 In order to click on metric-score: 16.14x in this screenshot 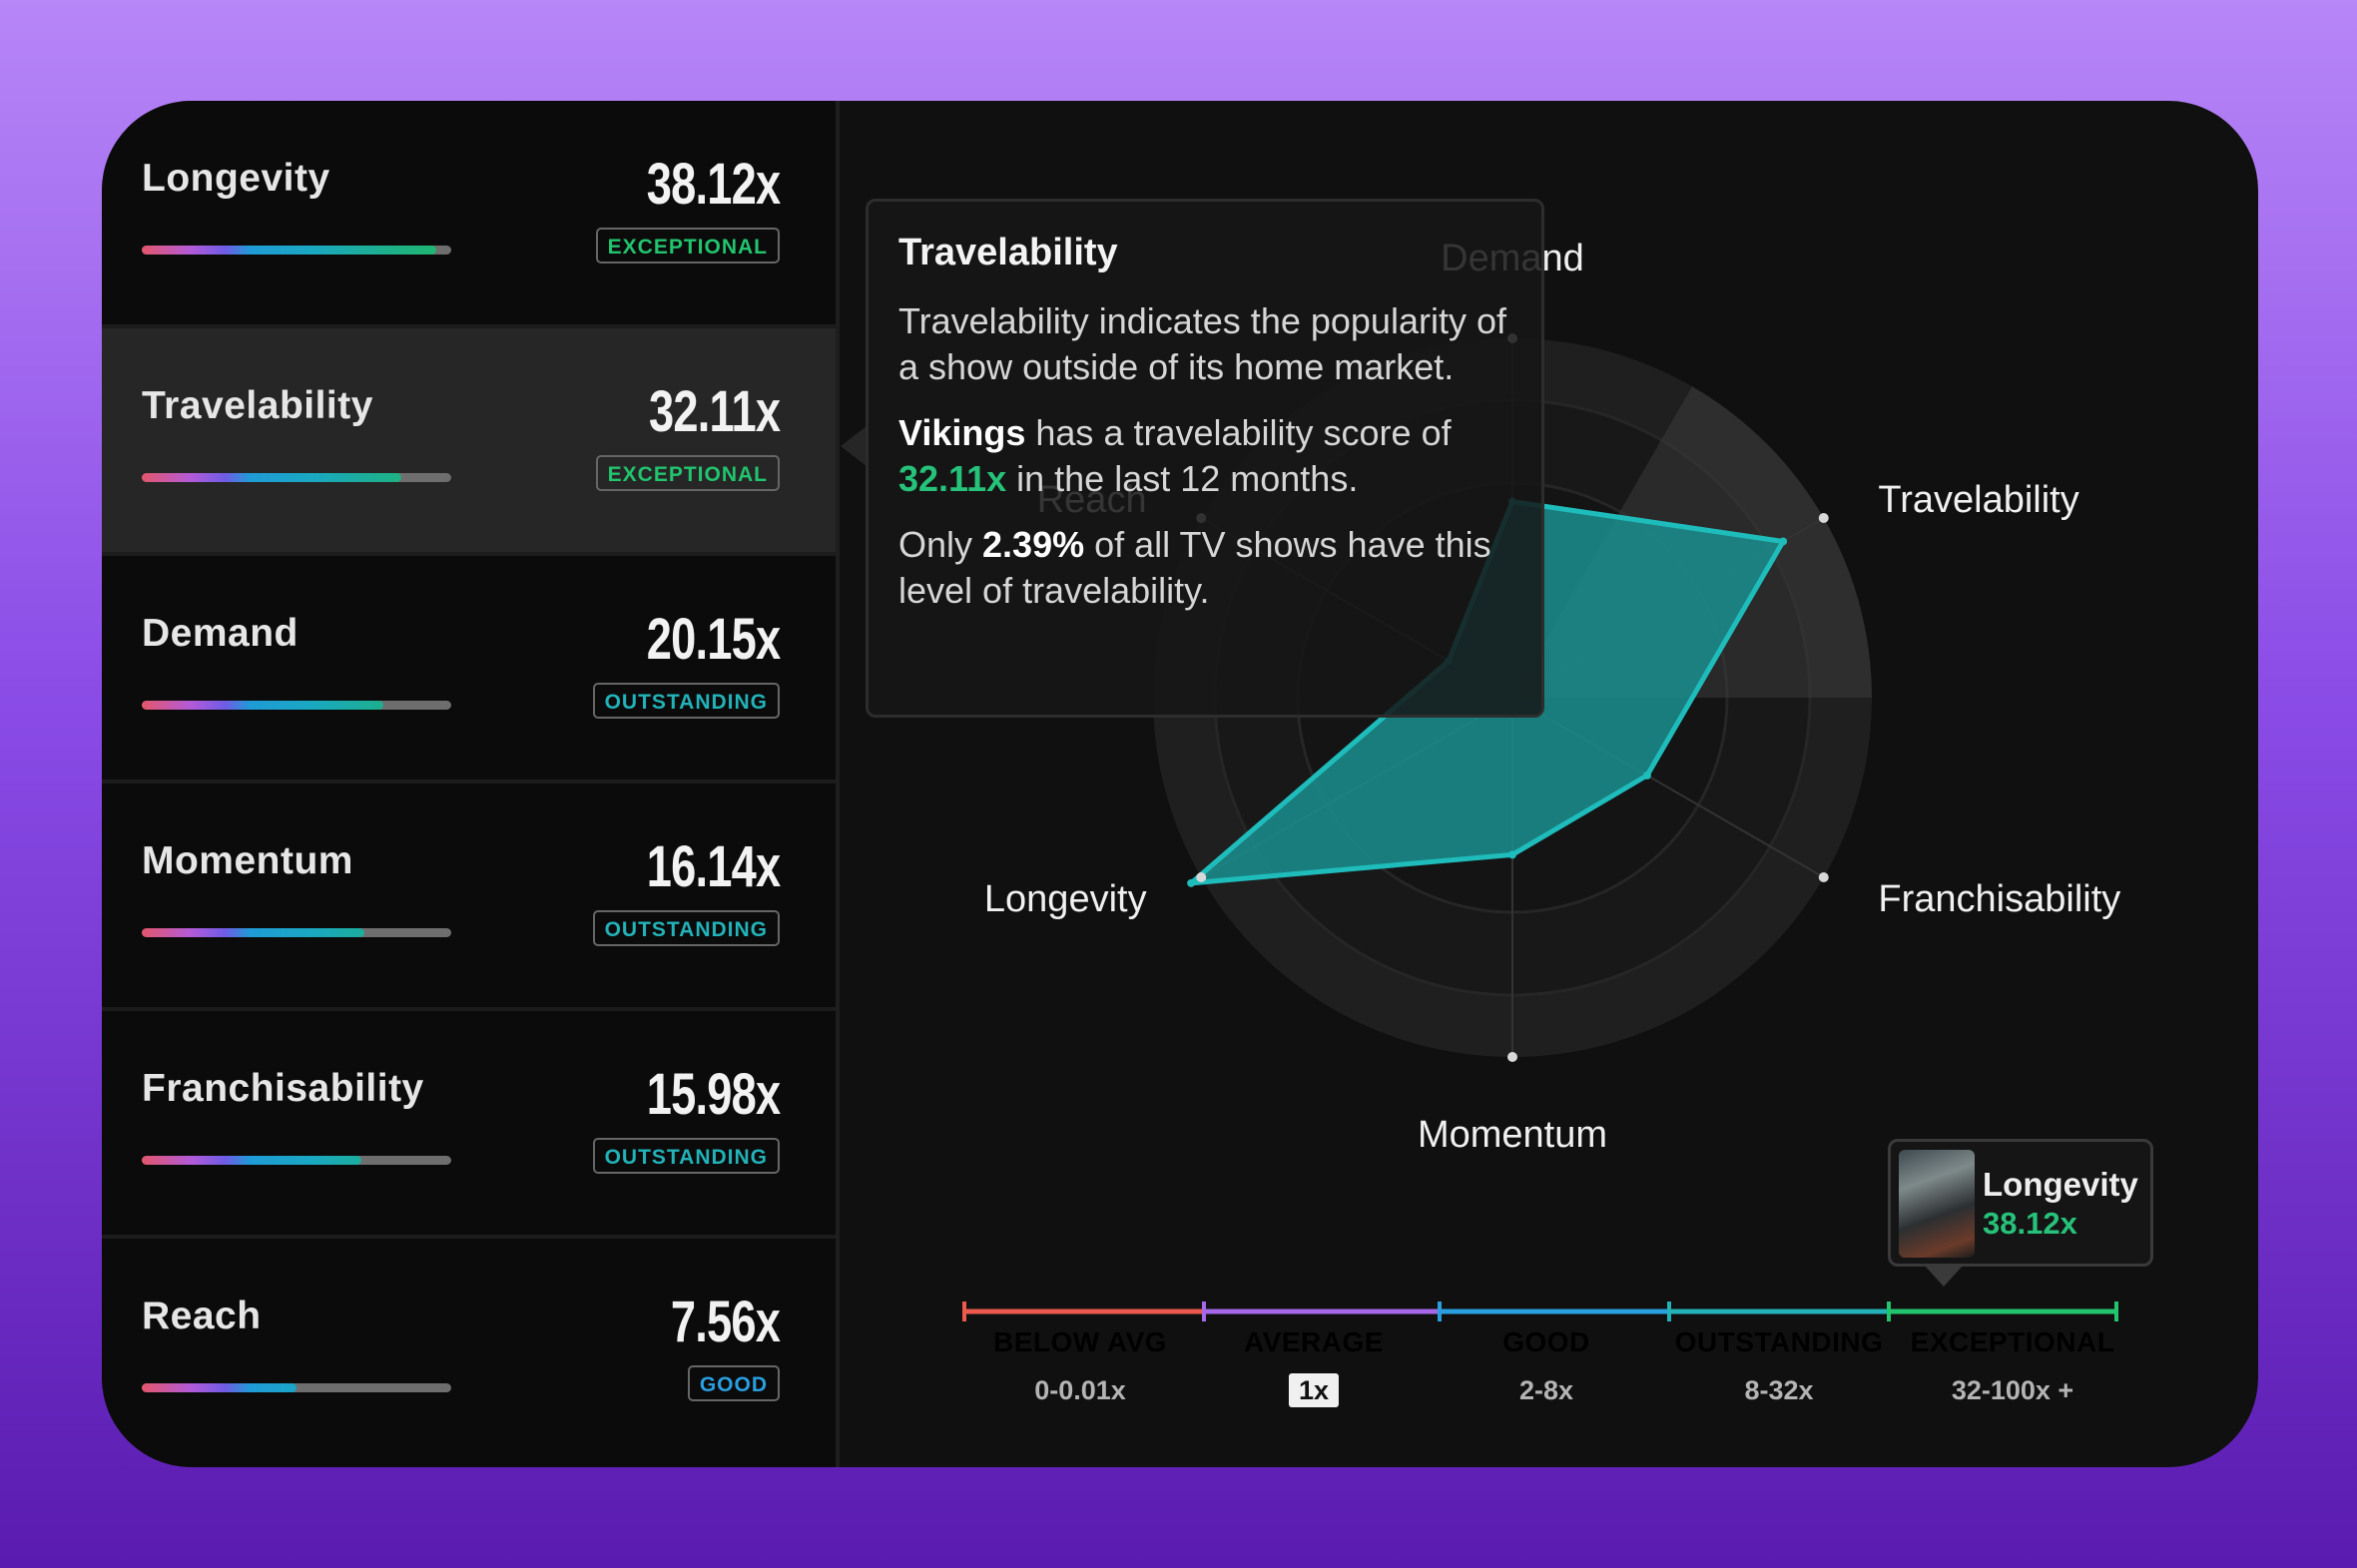, I will do `click(713, 866)`.